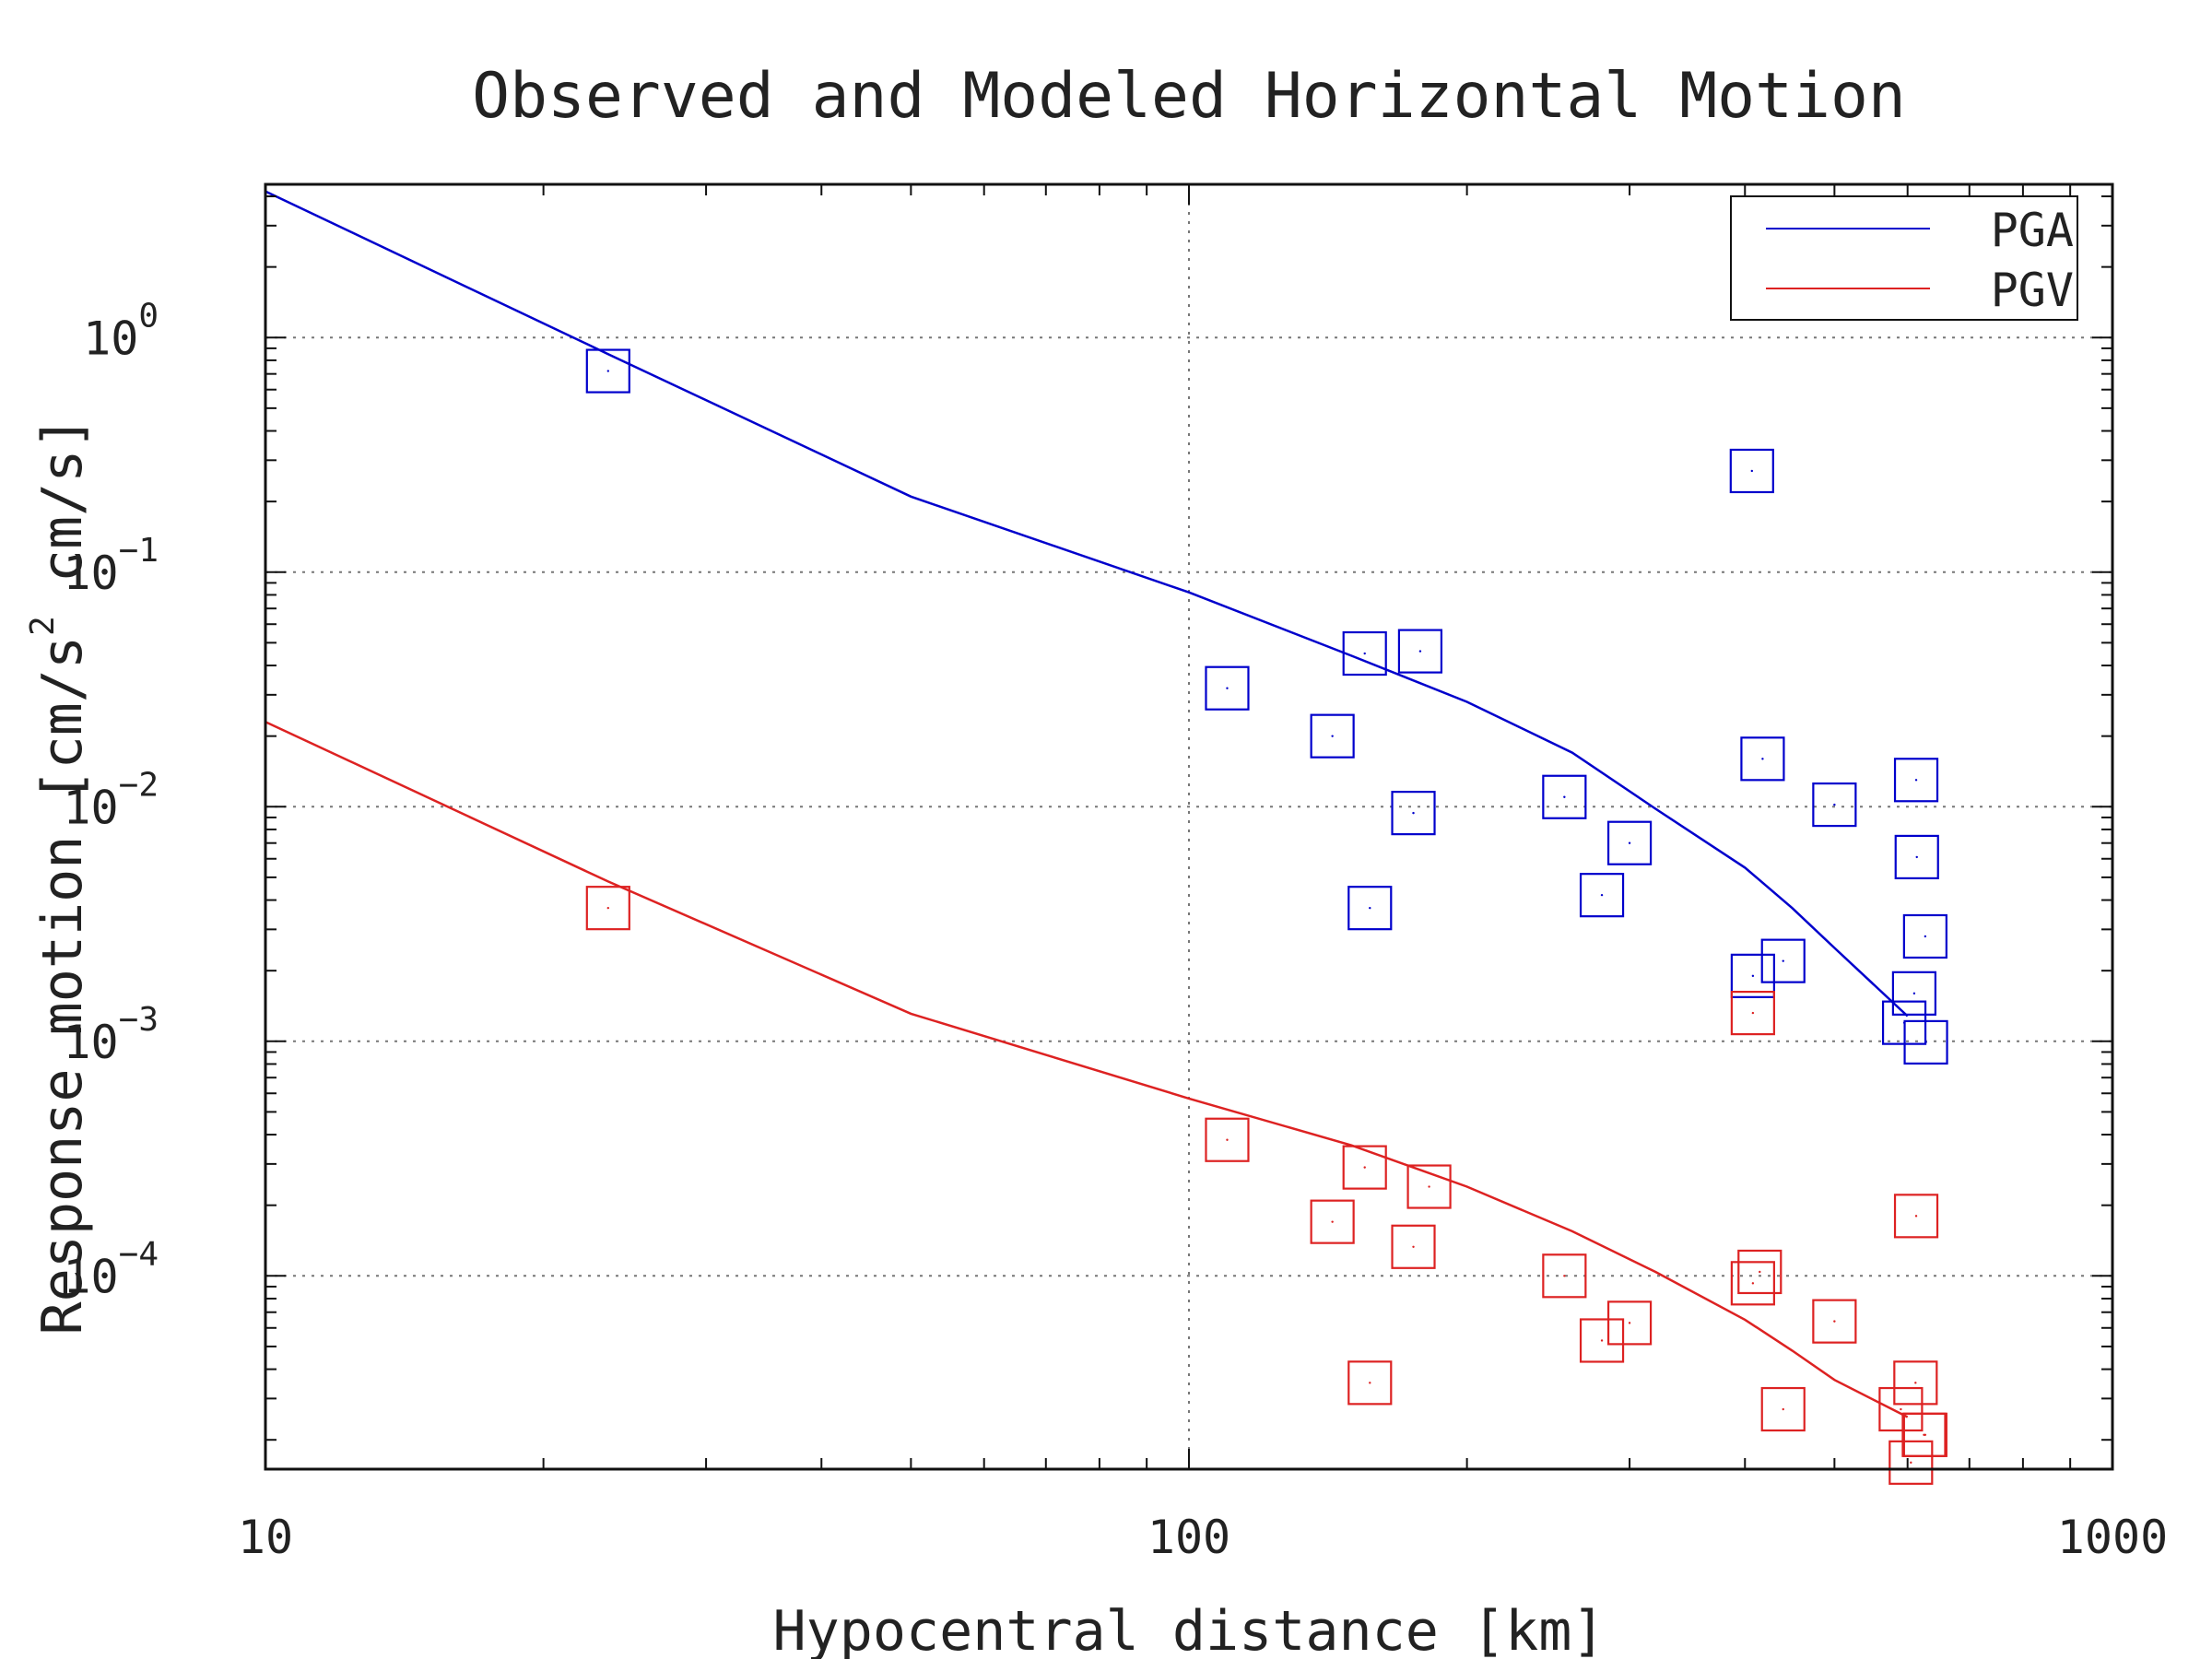 This screenshot has height=1659, width=2212. Describe the element at coordinates (1189, 96) in the screenshot. I see `chart-title: Observed and Modeled Horizontal Motion` at that location.